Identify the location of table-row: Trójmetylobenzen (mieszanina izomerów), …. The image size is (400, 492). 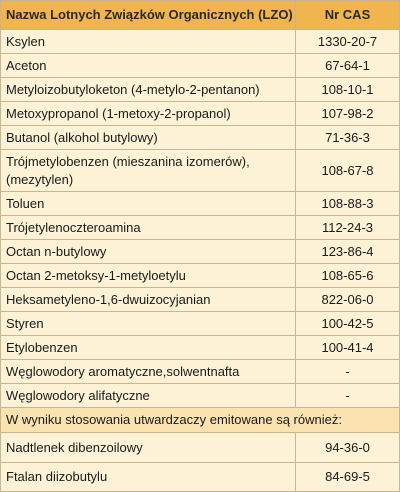
(200, 170).